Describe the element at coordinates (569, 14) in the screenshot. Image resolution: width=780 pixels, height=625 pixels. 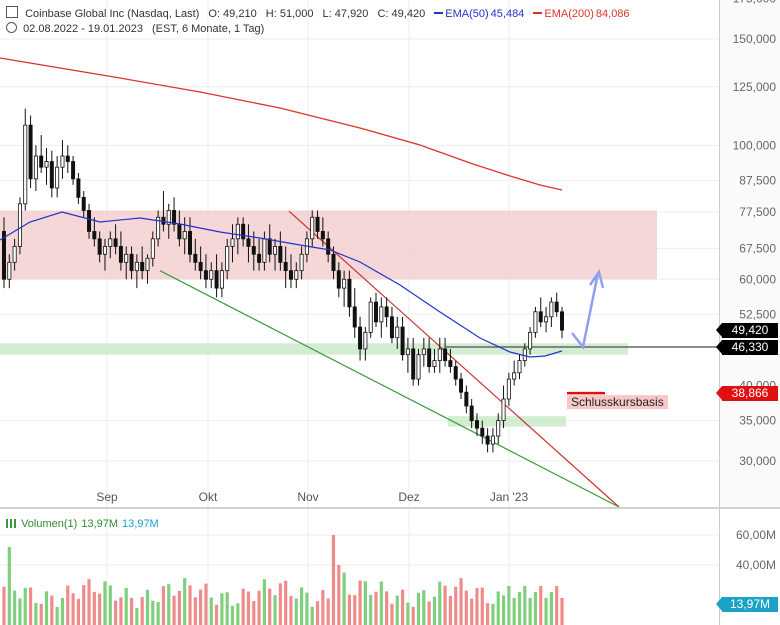
I see `ema200-legend-label: EMA(200)` at that location.